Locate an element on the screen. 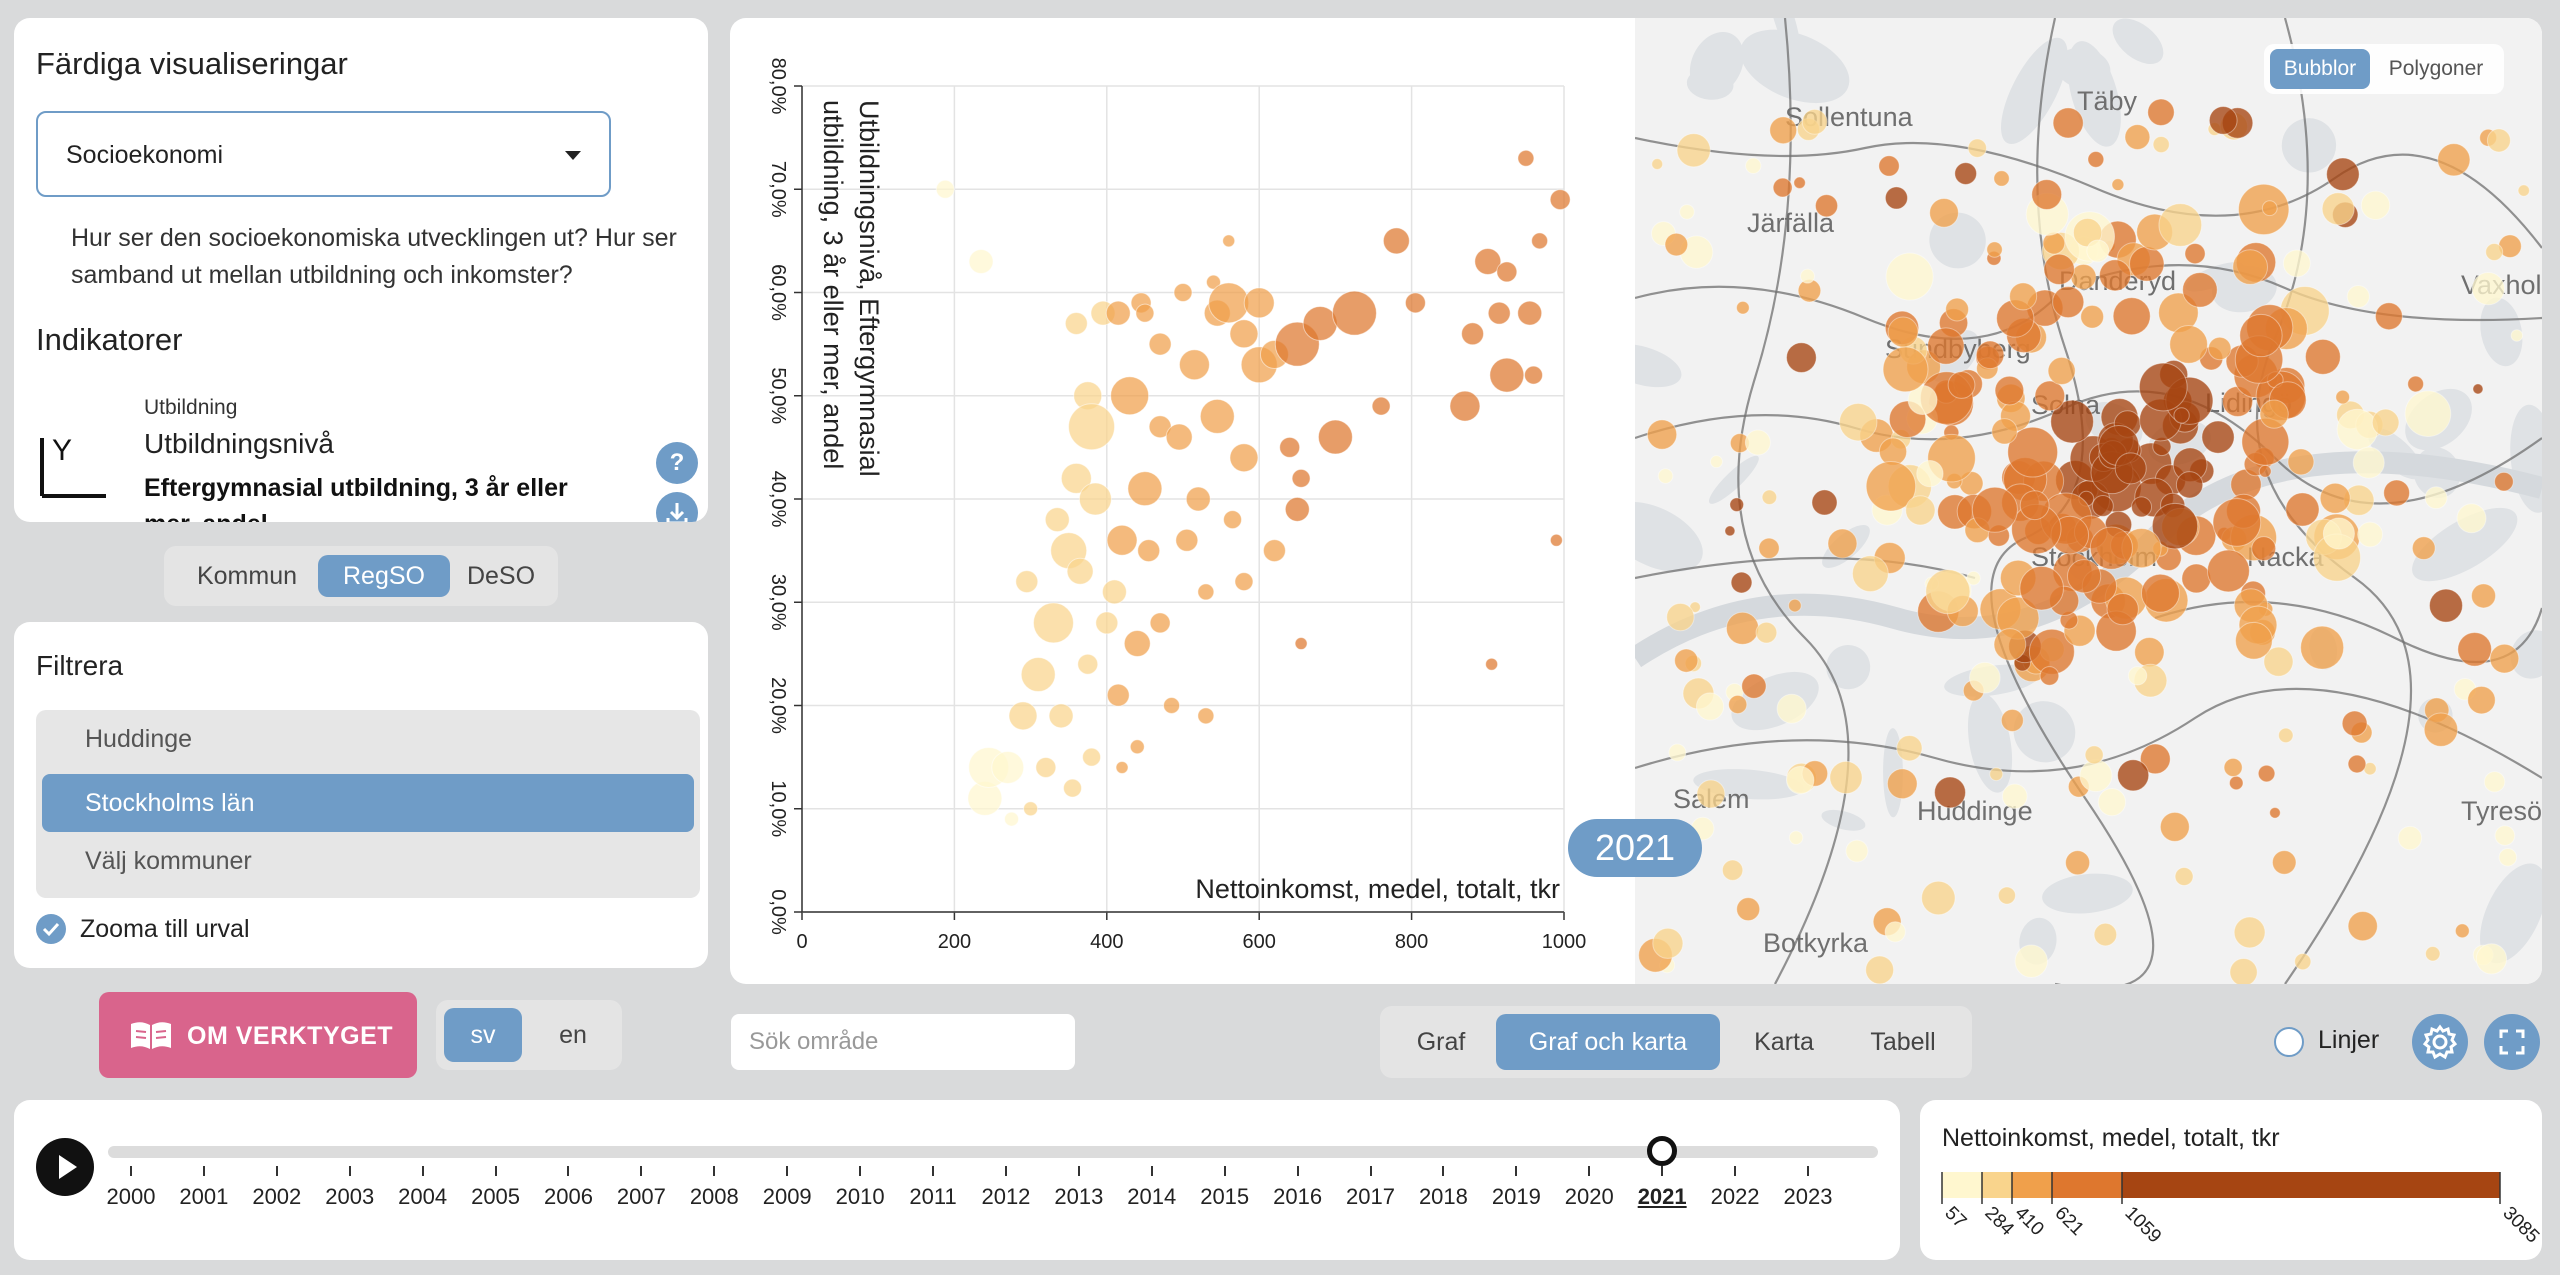 Image resolution: width=2560 pixels, height=1275 pixels. filter-item-stockholms-lan: Stockholms län is located at coordinates (368, 803).